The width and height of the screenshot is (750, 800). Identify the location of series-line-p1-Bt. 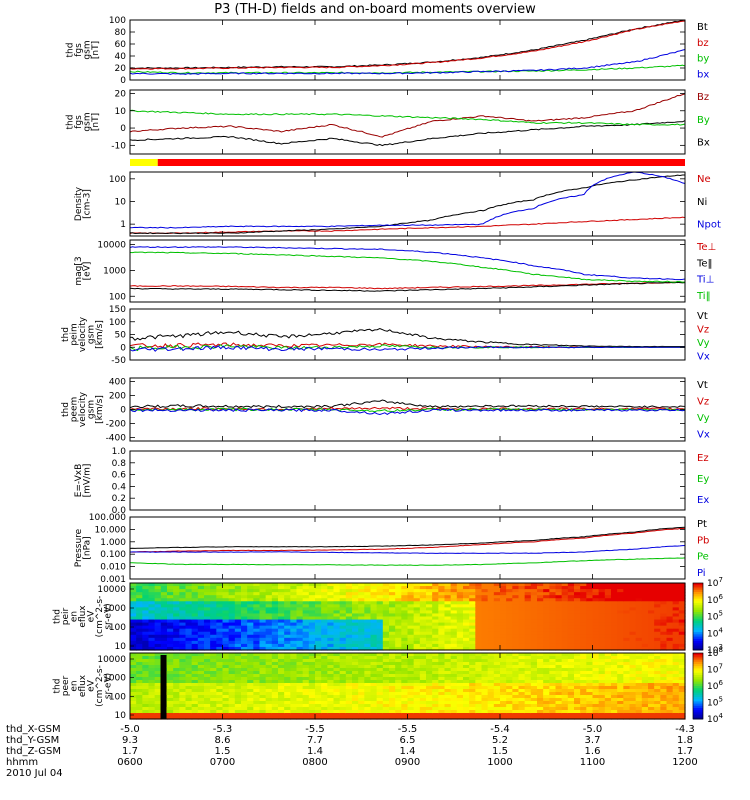
(407, 44).